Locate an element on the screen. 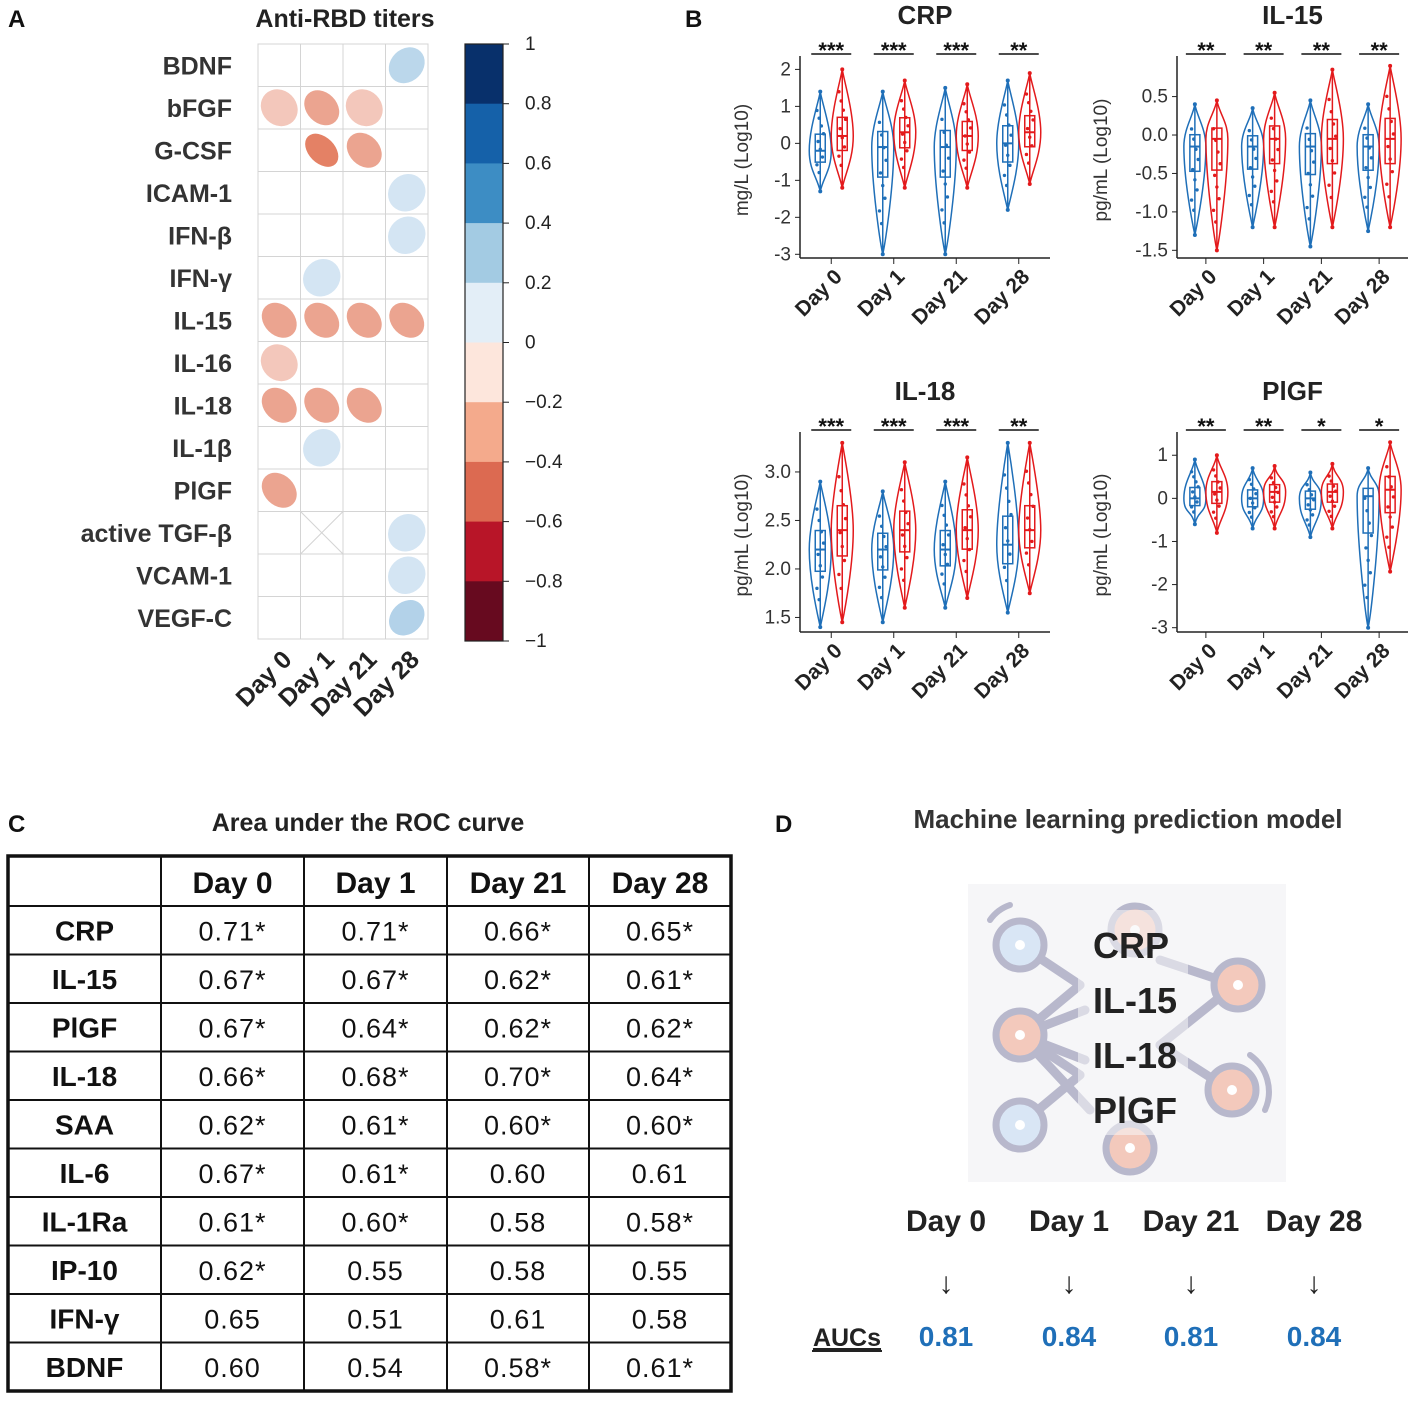 Image resolution: width=1417 pixels, height=1403 pixels. y-tick-label: 1 is located at coordinates (1162, 455).